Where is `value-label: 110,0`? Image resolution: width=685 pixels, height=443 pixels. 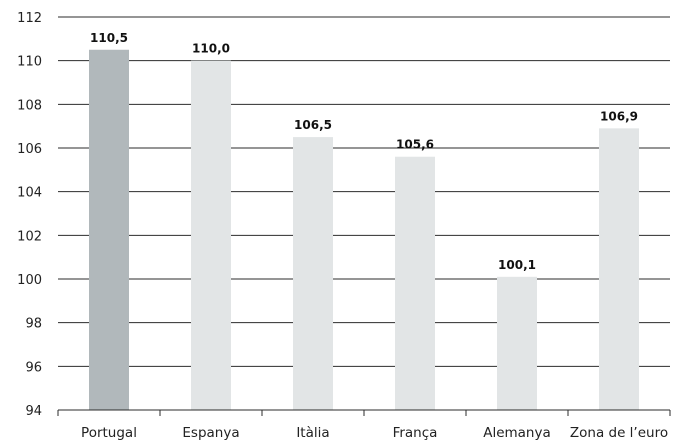
value-label: 110,0 is located at coordinates (211, 49).